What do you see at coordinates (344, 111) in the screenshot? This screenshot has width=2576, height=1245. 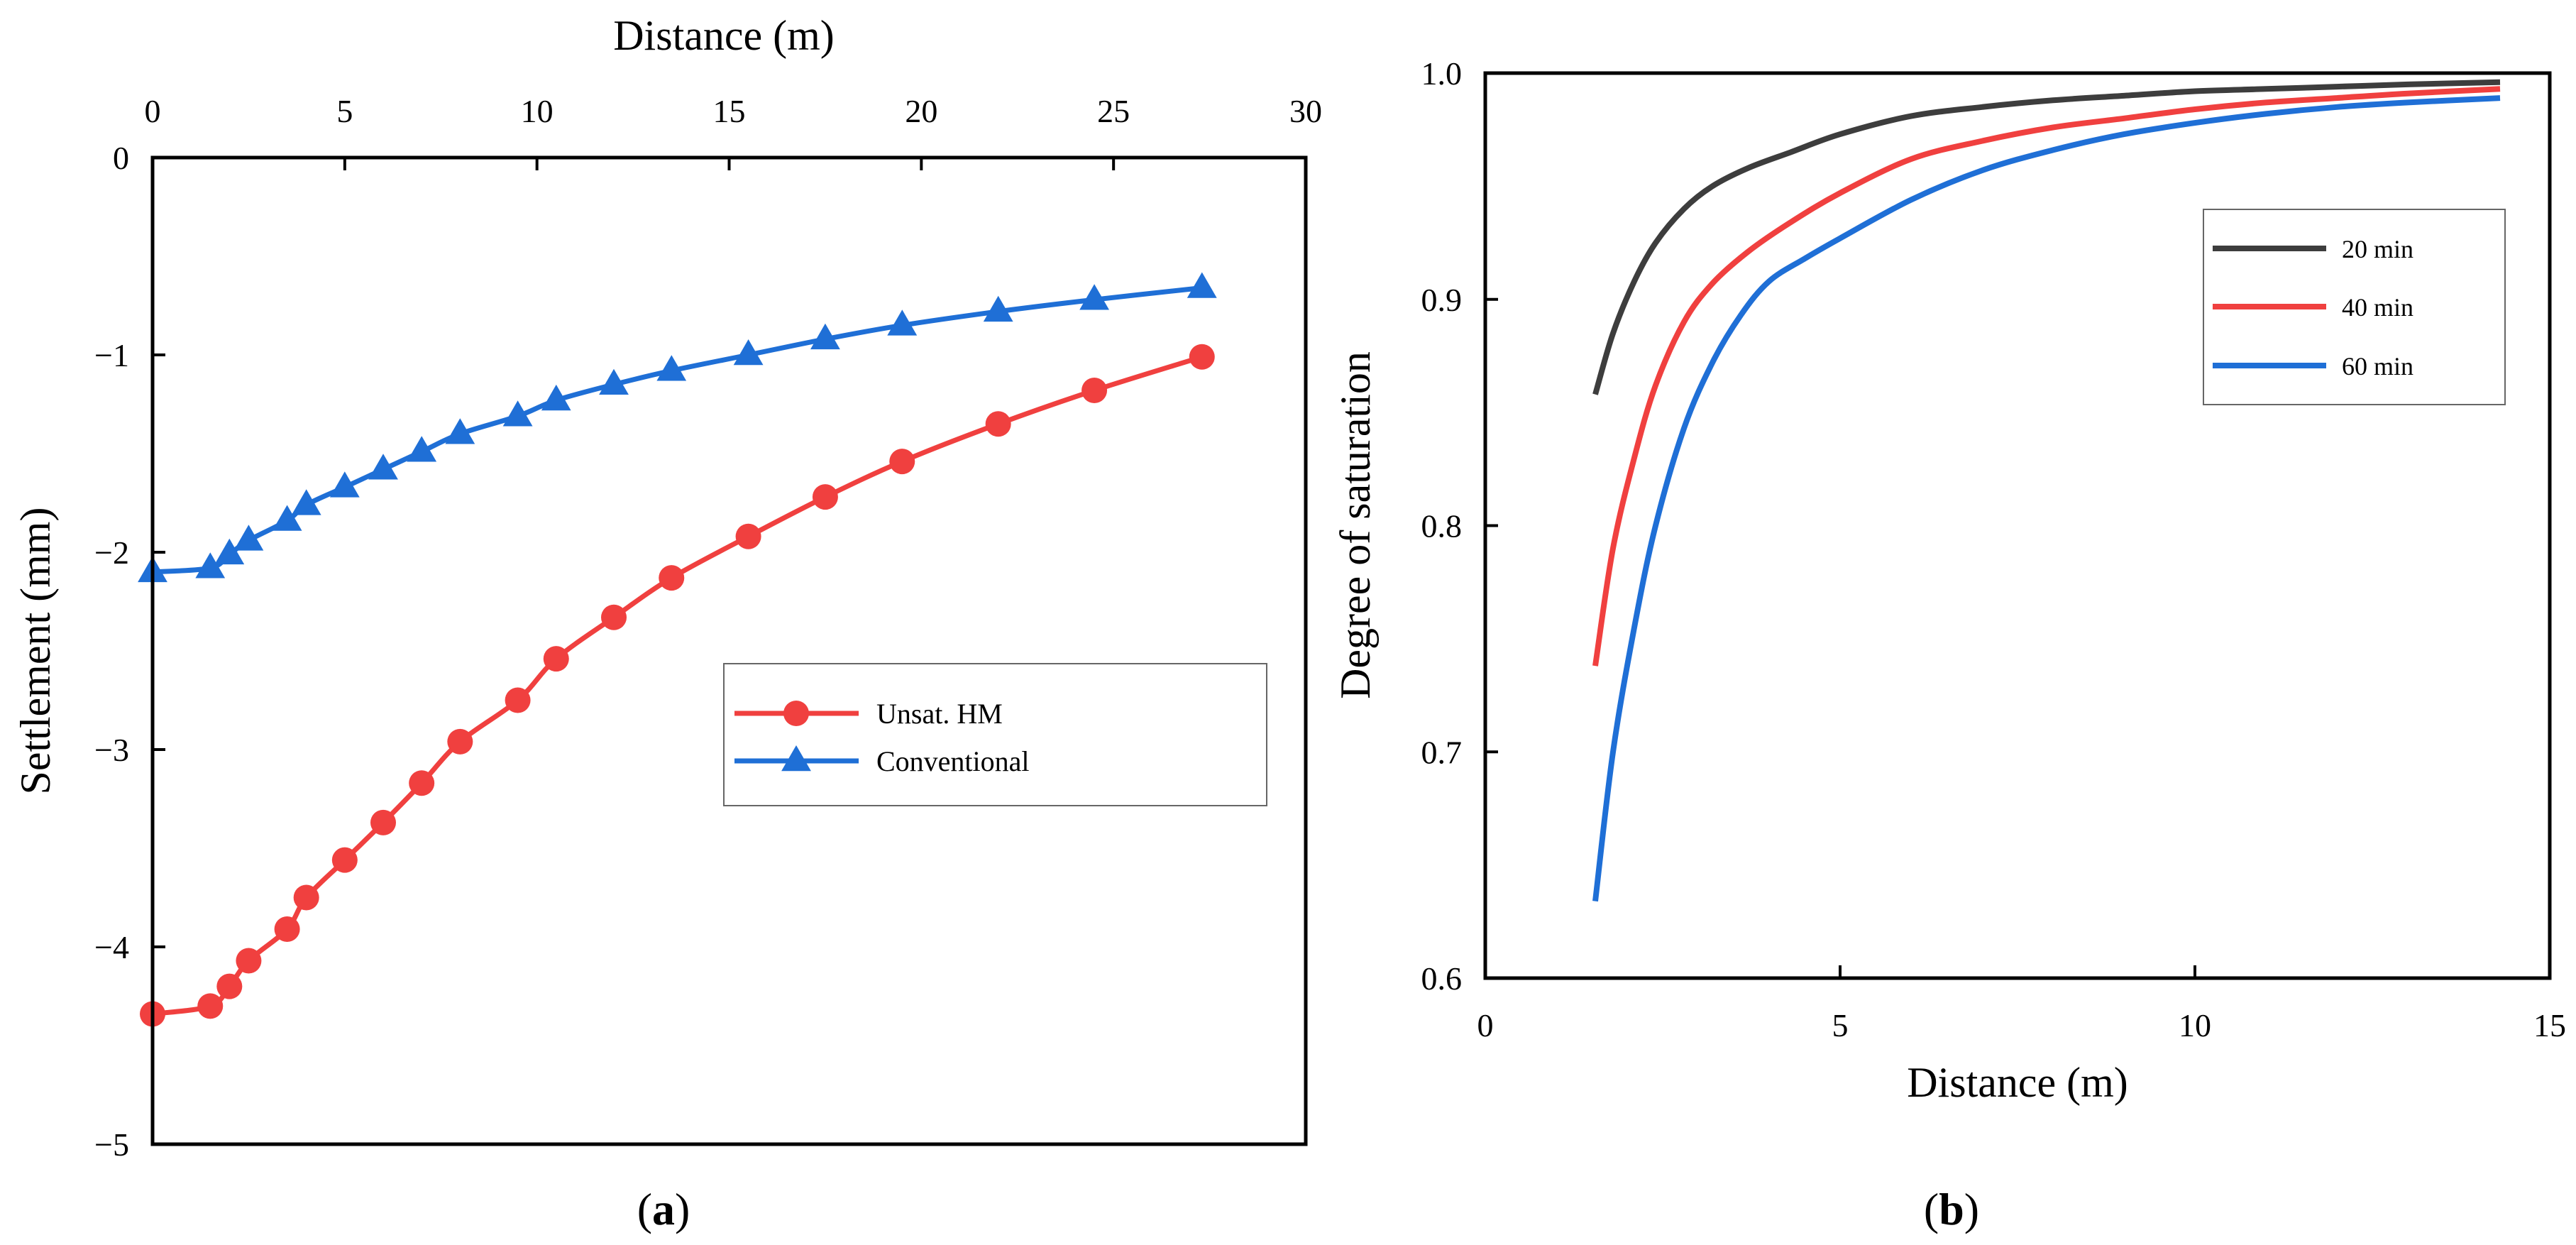 I see `panel-a-x-tick-label: 5` at bounding box center [344, 111].